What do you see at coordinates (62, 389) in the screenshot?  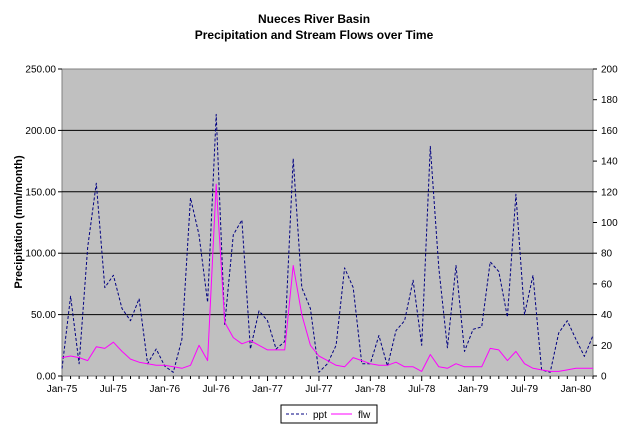 I see `x-tick-label: Jan-75` at bounding box center [62, 389].